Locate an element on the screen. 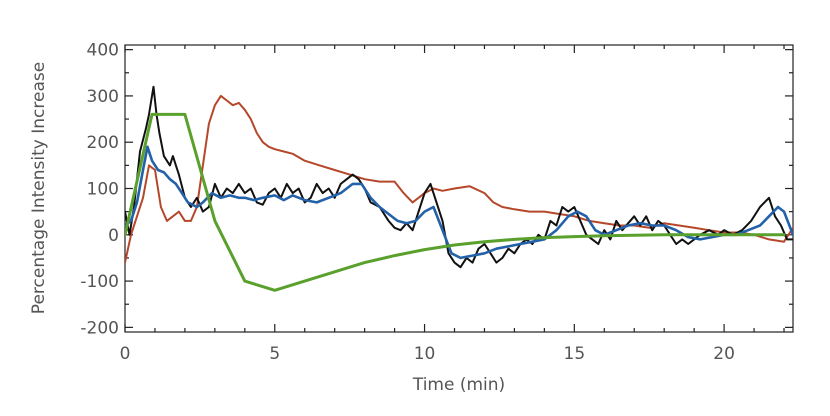  y-tick-label: 300 is located at coordinates (103, 97).